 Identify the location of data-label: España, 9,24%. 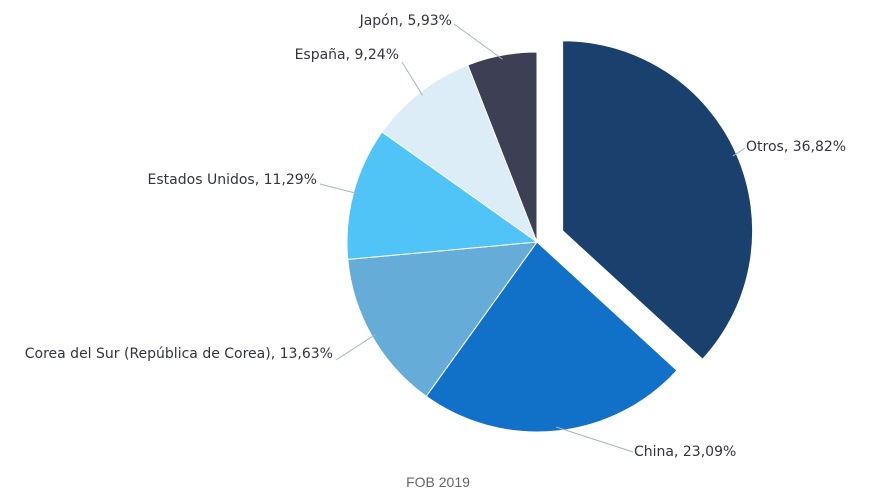
(346, 55).